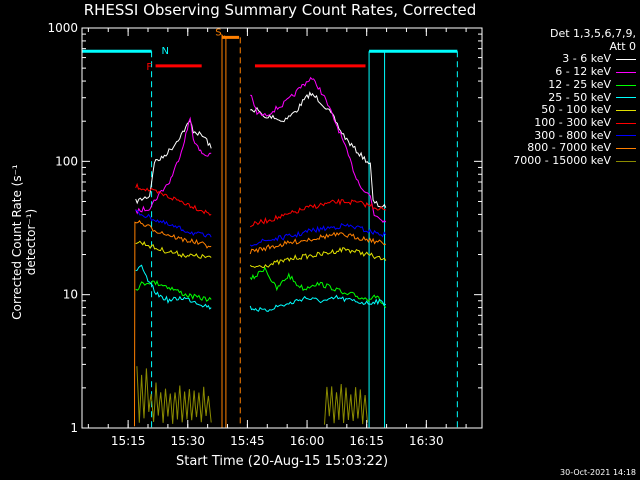 The width and height of the screenshot is (640, 480). I want to click on x-tick-label-3: 16:00, so click(307, 441).